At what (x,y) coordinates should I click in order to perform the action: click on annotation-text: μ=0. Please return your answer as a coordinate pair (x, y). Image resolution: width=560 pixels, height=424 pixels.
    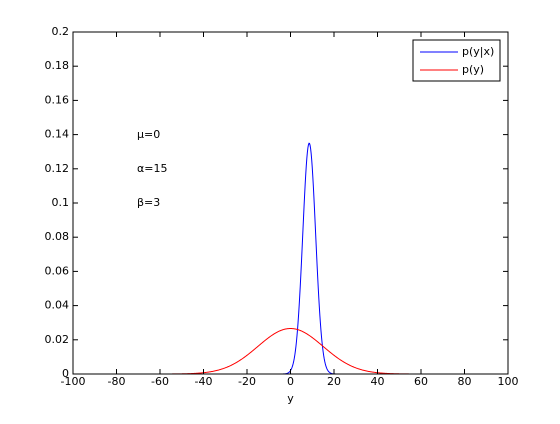
    Looking at the image, I should click on (148, 134).